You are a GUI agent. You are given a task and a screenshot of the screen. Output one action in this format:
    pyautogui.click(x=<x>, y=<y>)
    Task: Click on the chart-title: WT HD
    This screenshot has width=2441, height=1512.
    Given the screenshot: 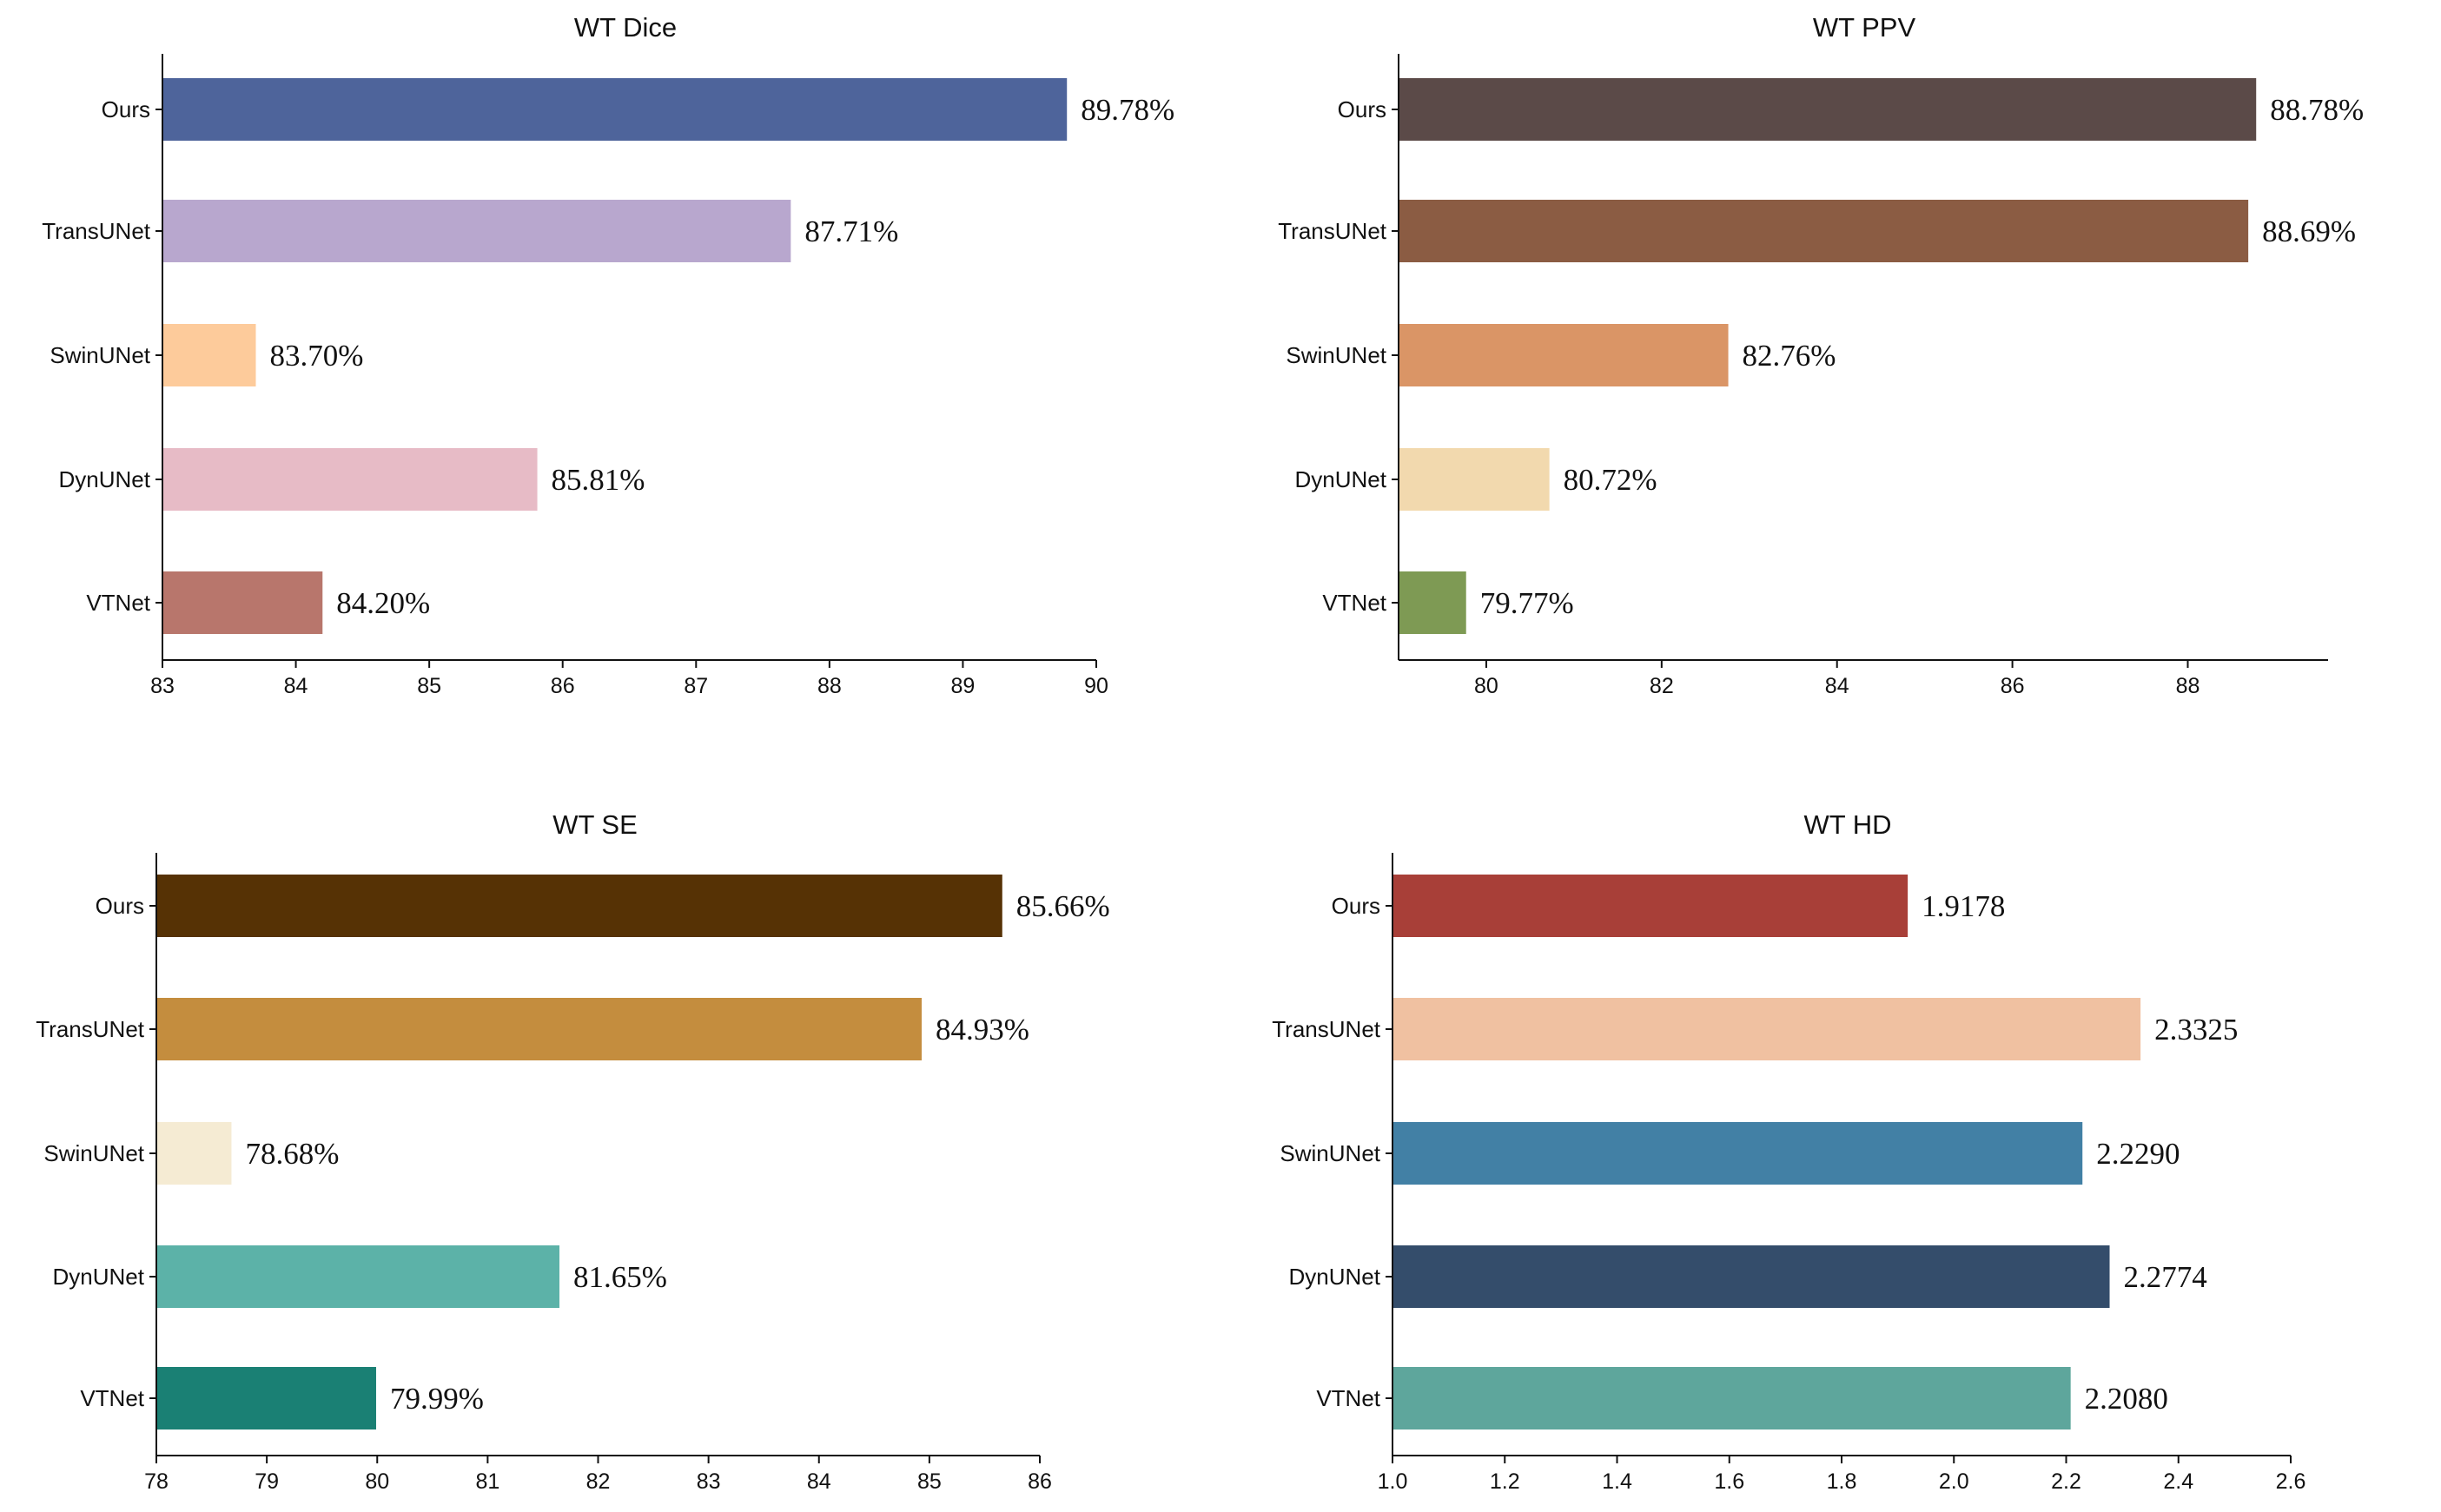 What is the action you would take?
    pyautogui.click(x=1847, y=824)
    